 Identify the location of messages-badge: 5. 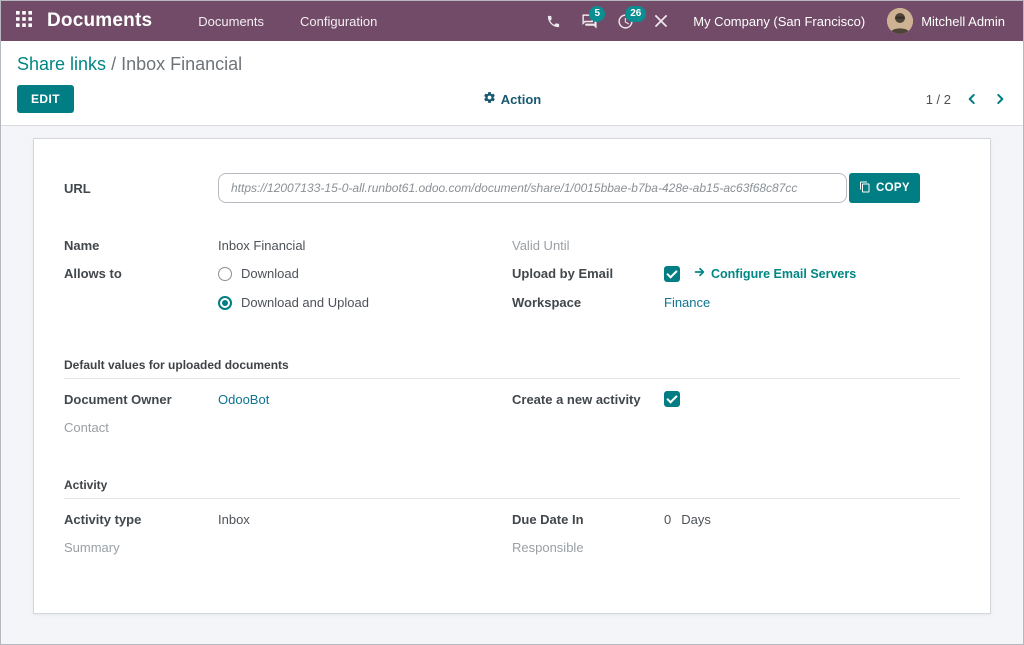
(597, 14).